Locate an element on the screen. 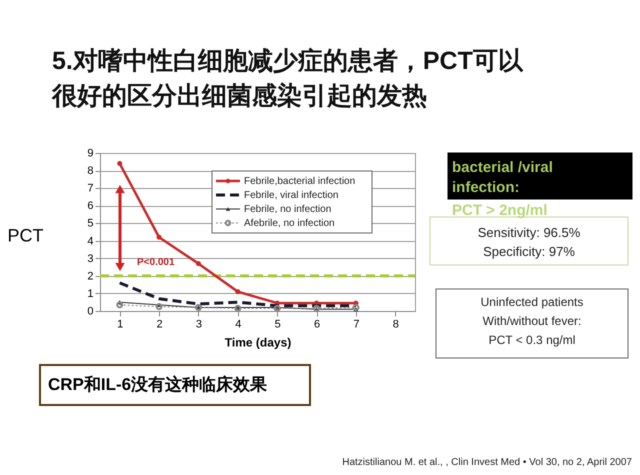 This screenshot has width=640, height=475. x-tick-label: 5 is located at coordinates (277, 324).